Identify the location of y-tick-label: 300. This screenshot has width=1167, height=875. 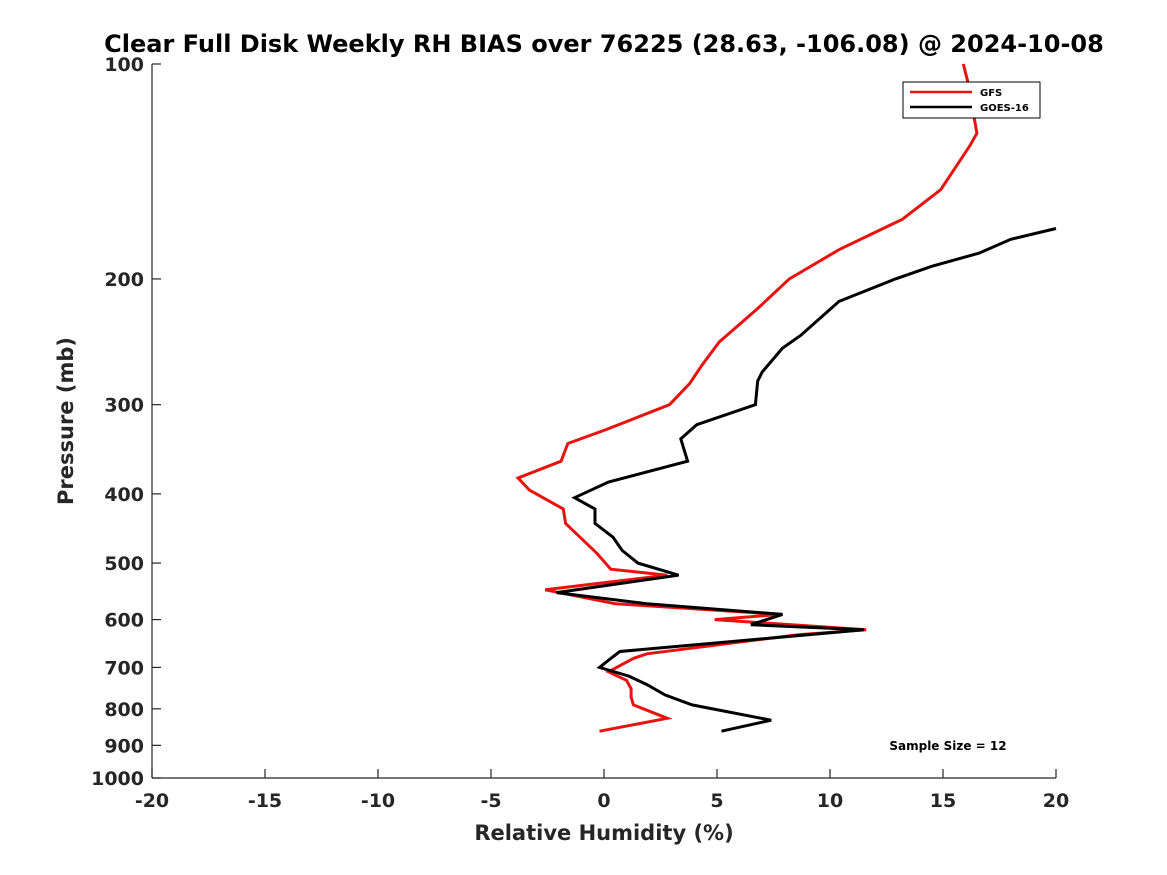
(124, 406).